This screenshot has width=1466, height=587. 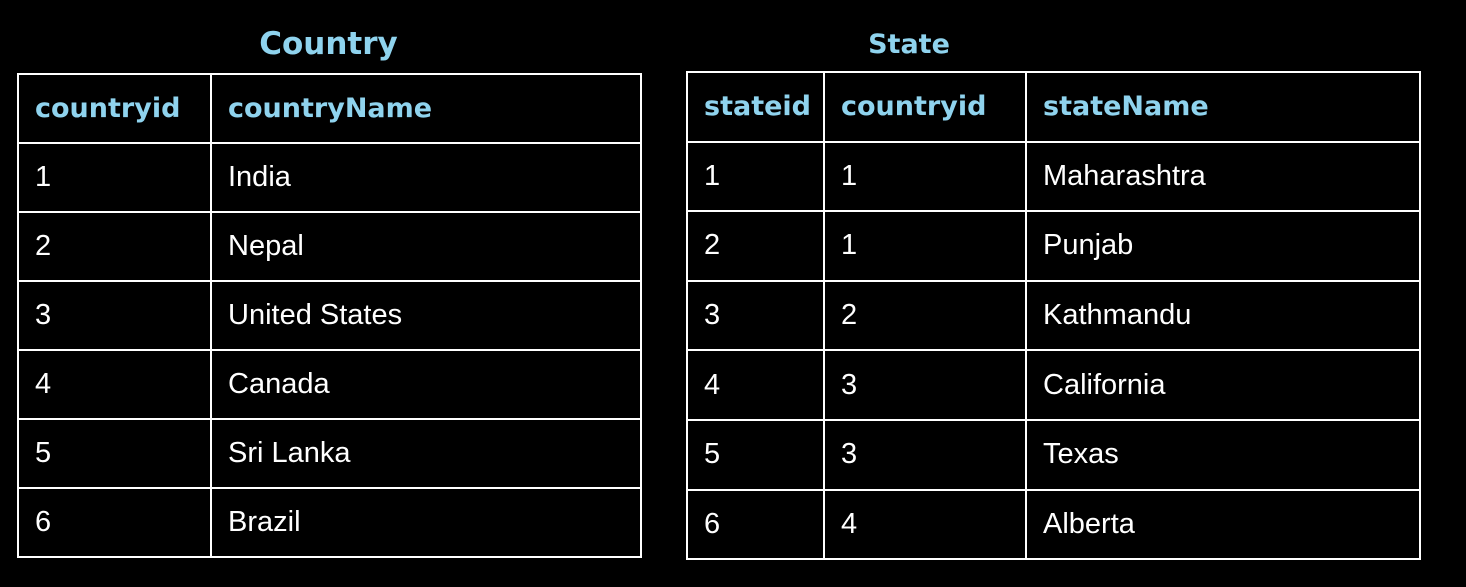 I want to click on cell-statename: California, so click(x=1223, y=385).